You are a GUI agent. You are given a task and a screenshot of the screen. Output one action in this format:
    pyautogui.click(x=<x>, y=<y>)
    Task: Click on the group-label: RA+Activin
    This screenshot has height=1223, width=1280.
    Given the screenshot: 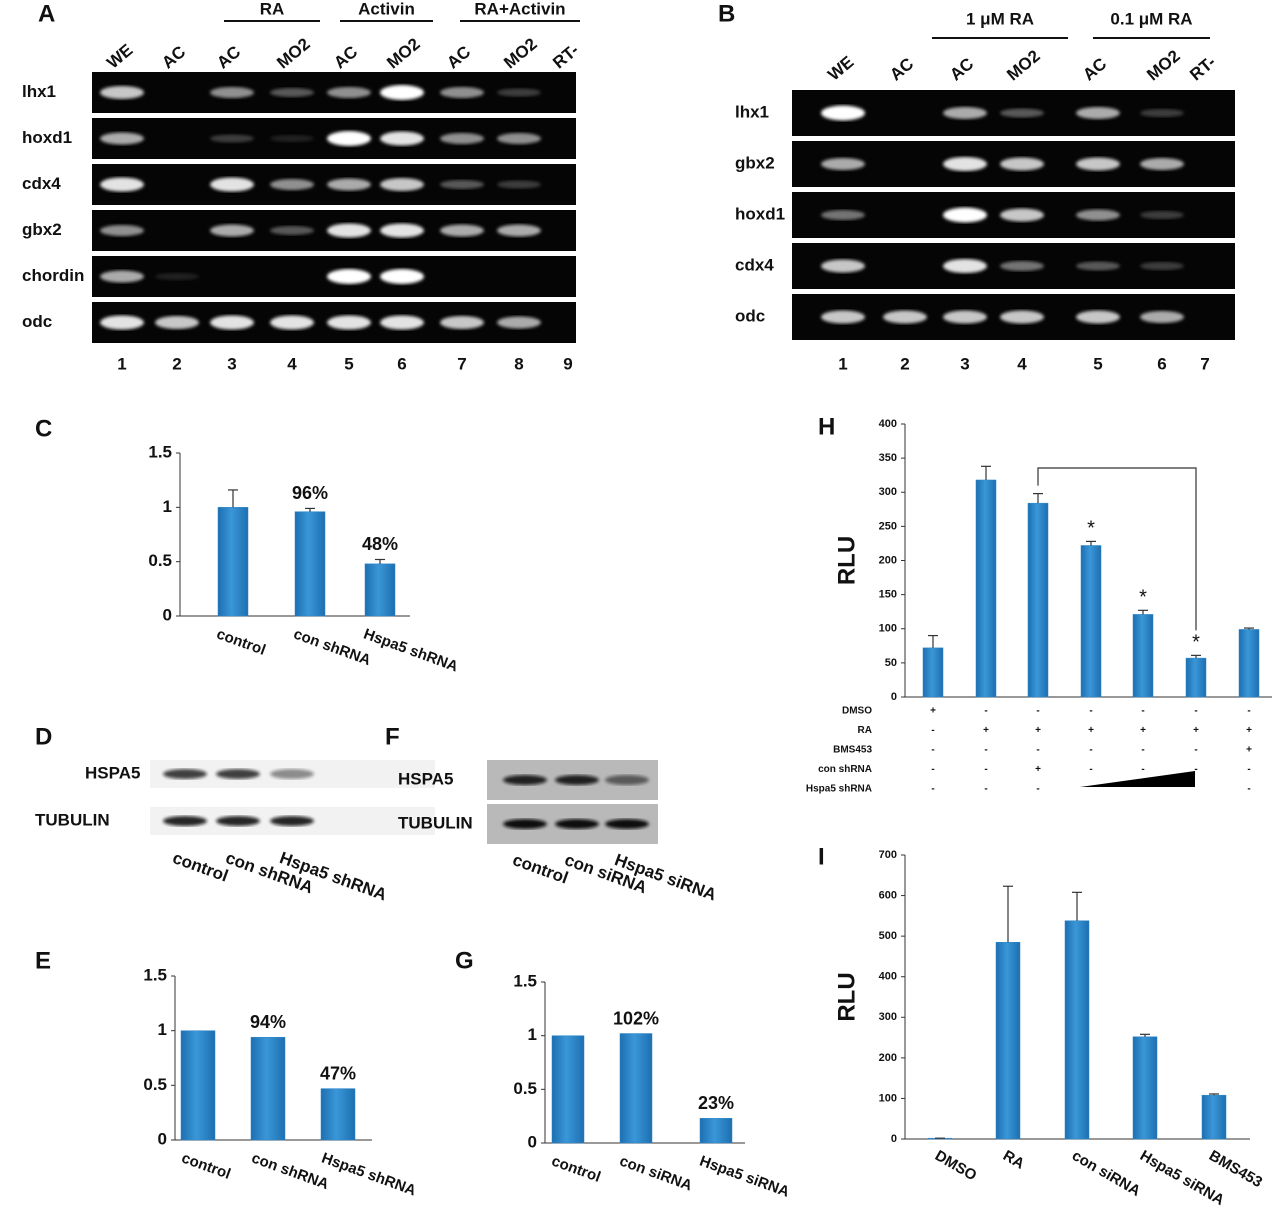 What is the action you would take?
    pyautogui.click(x=519, y=9)
    